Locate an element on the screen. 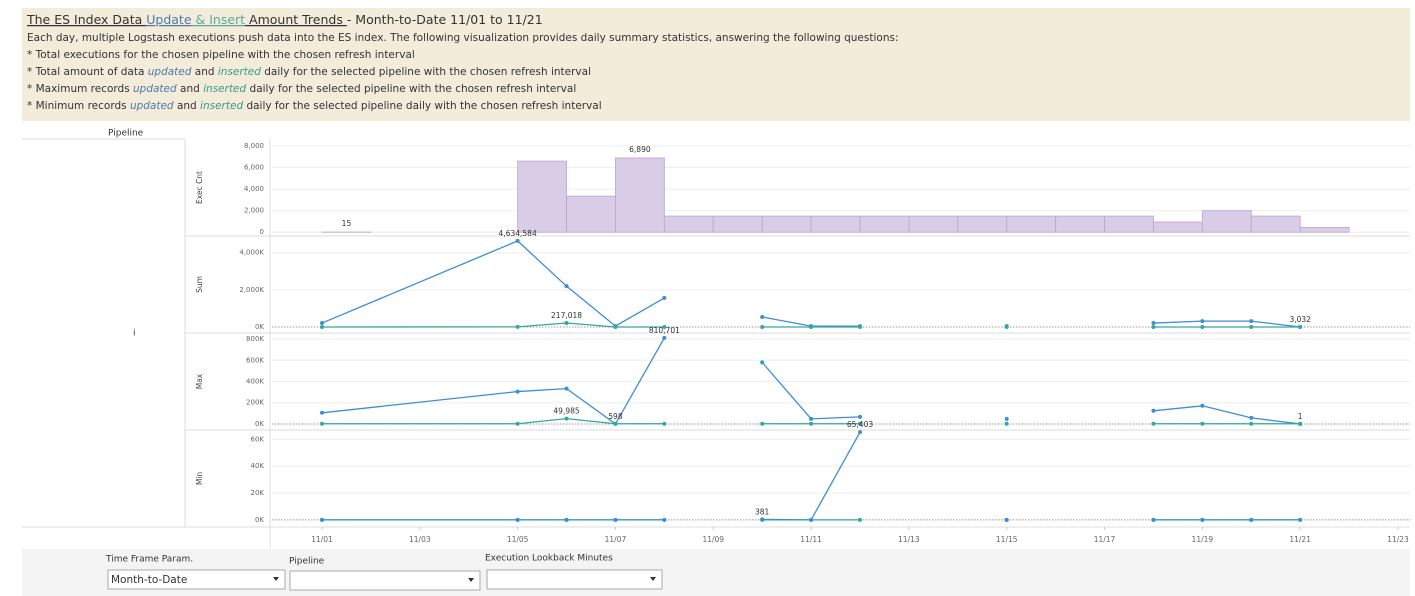  data-label: 15 is located at coordinates (347, 223).